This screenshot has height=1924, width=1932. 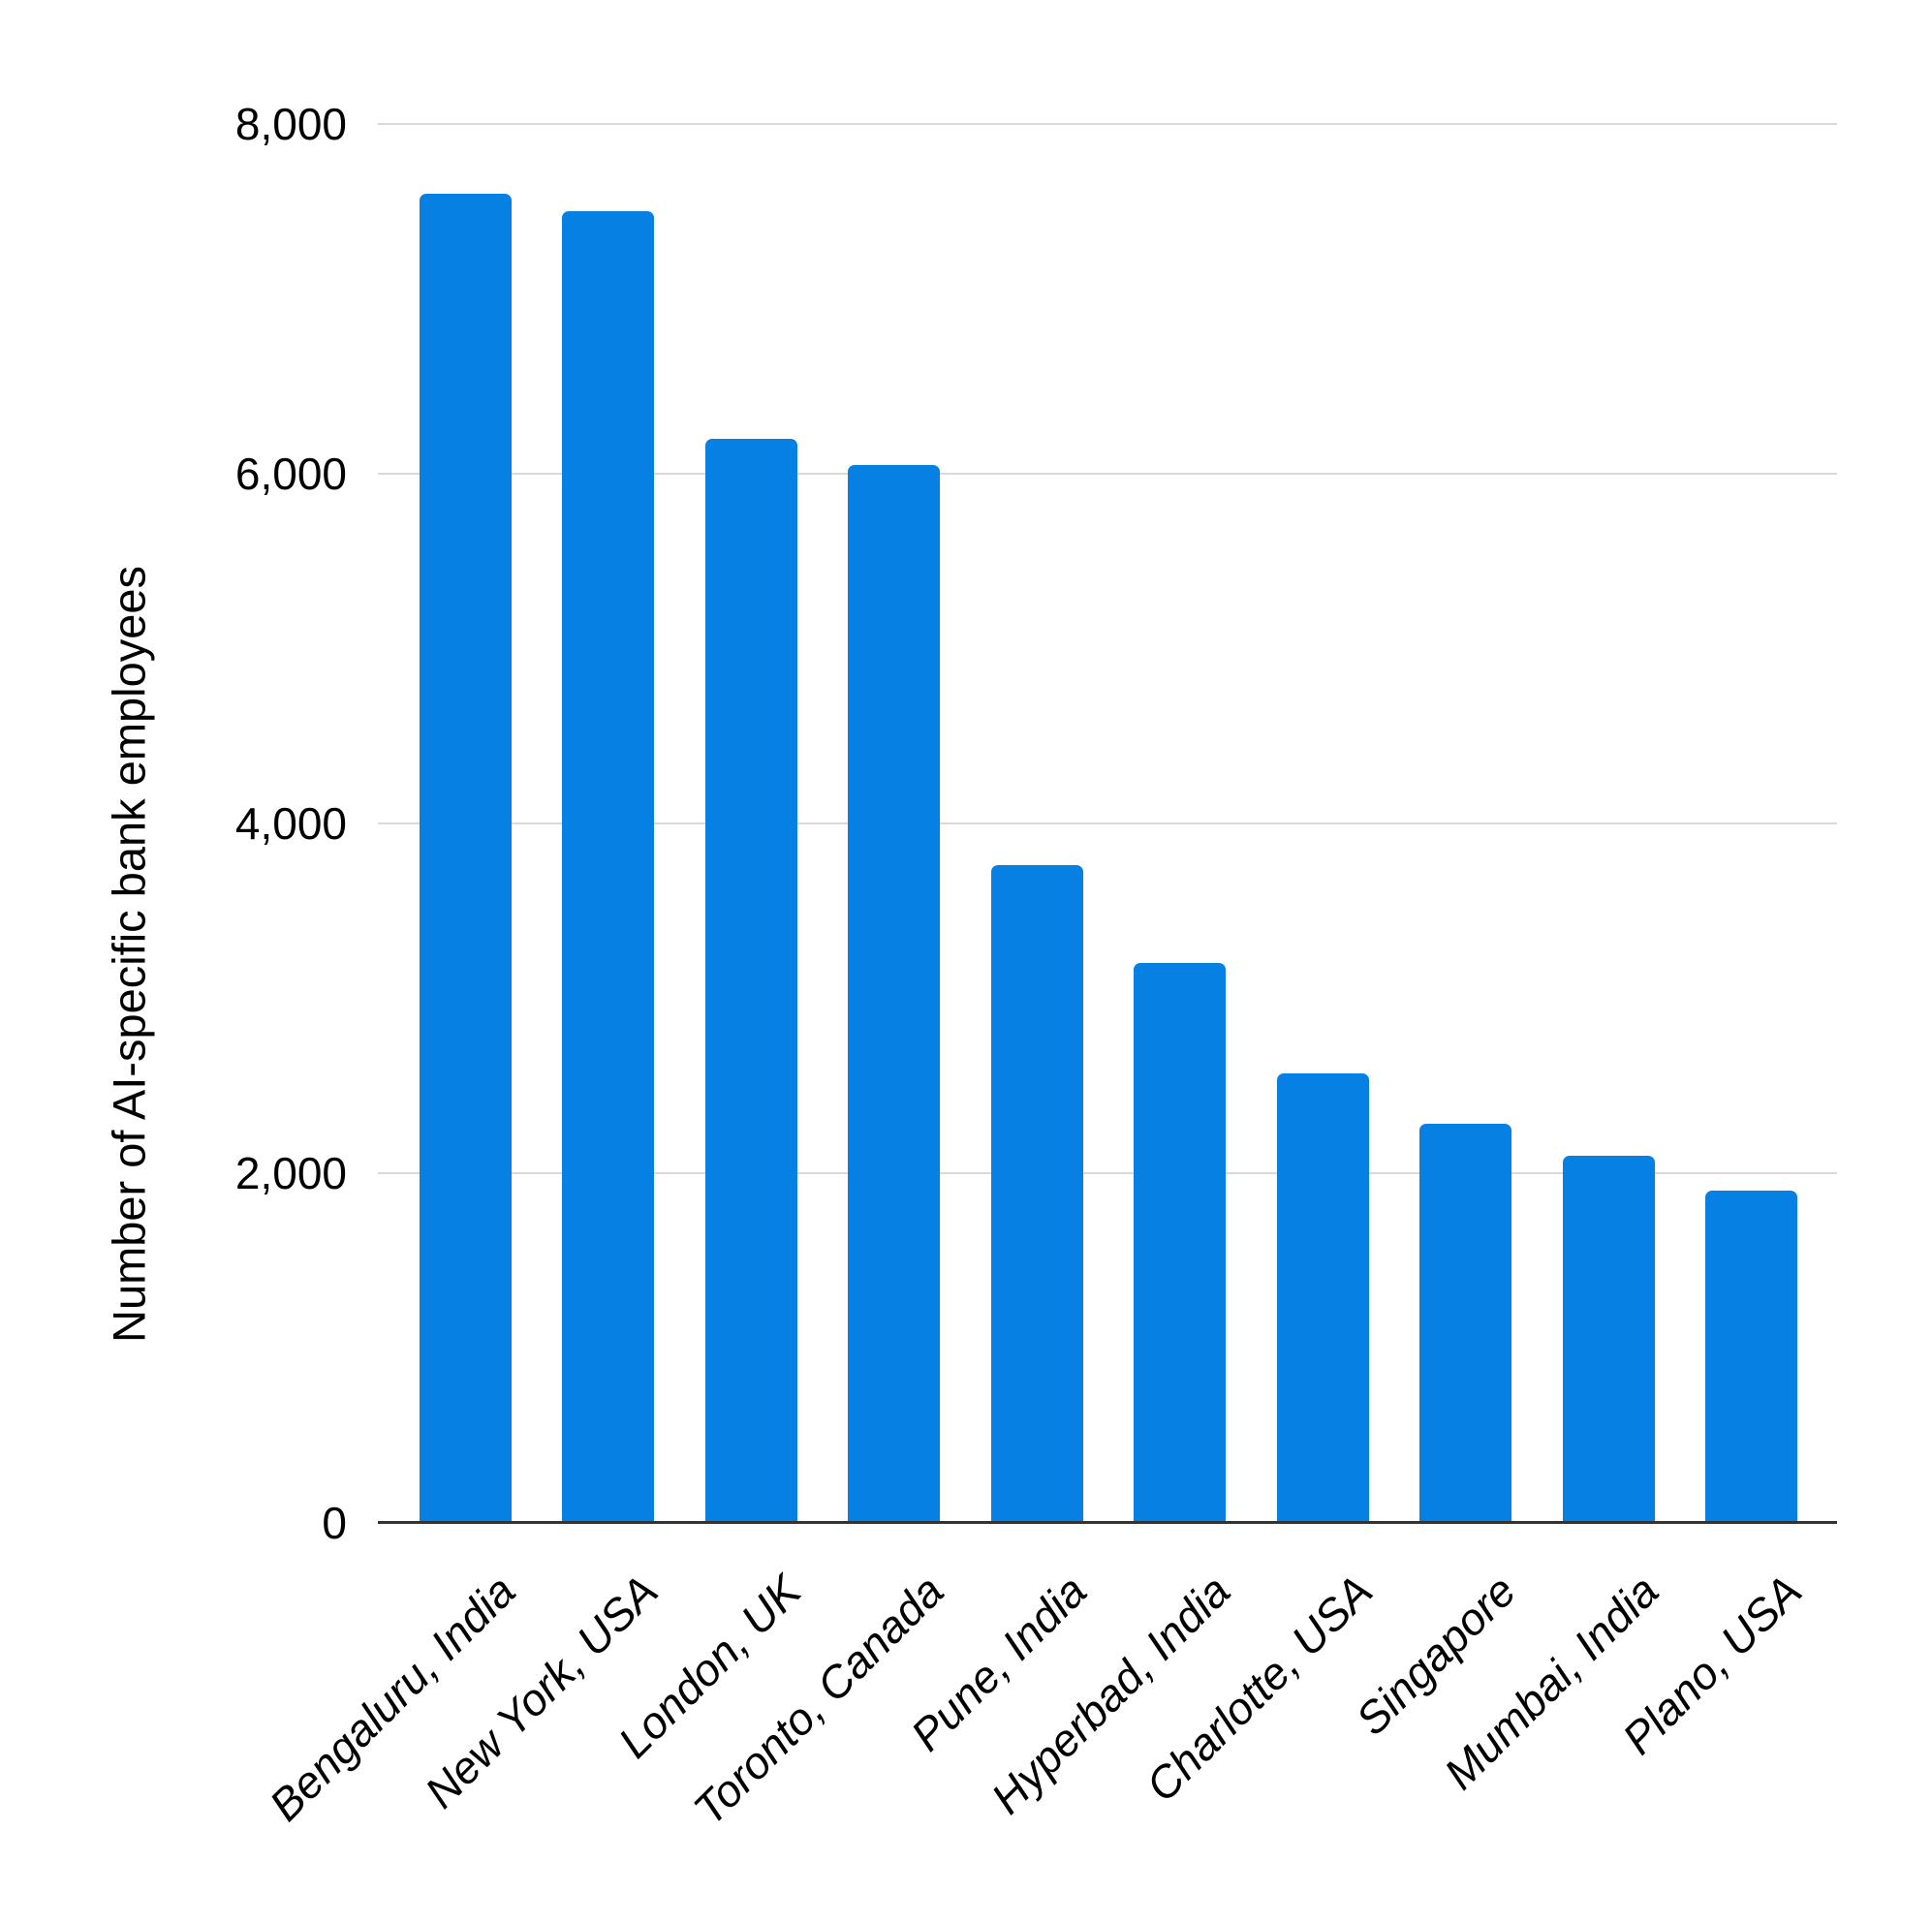 I want to click on x-axis-line, so click(x=1108, y=1522).